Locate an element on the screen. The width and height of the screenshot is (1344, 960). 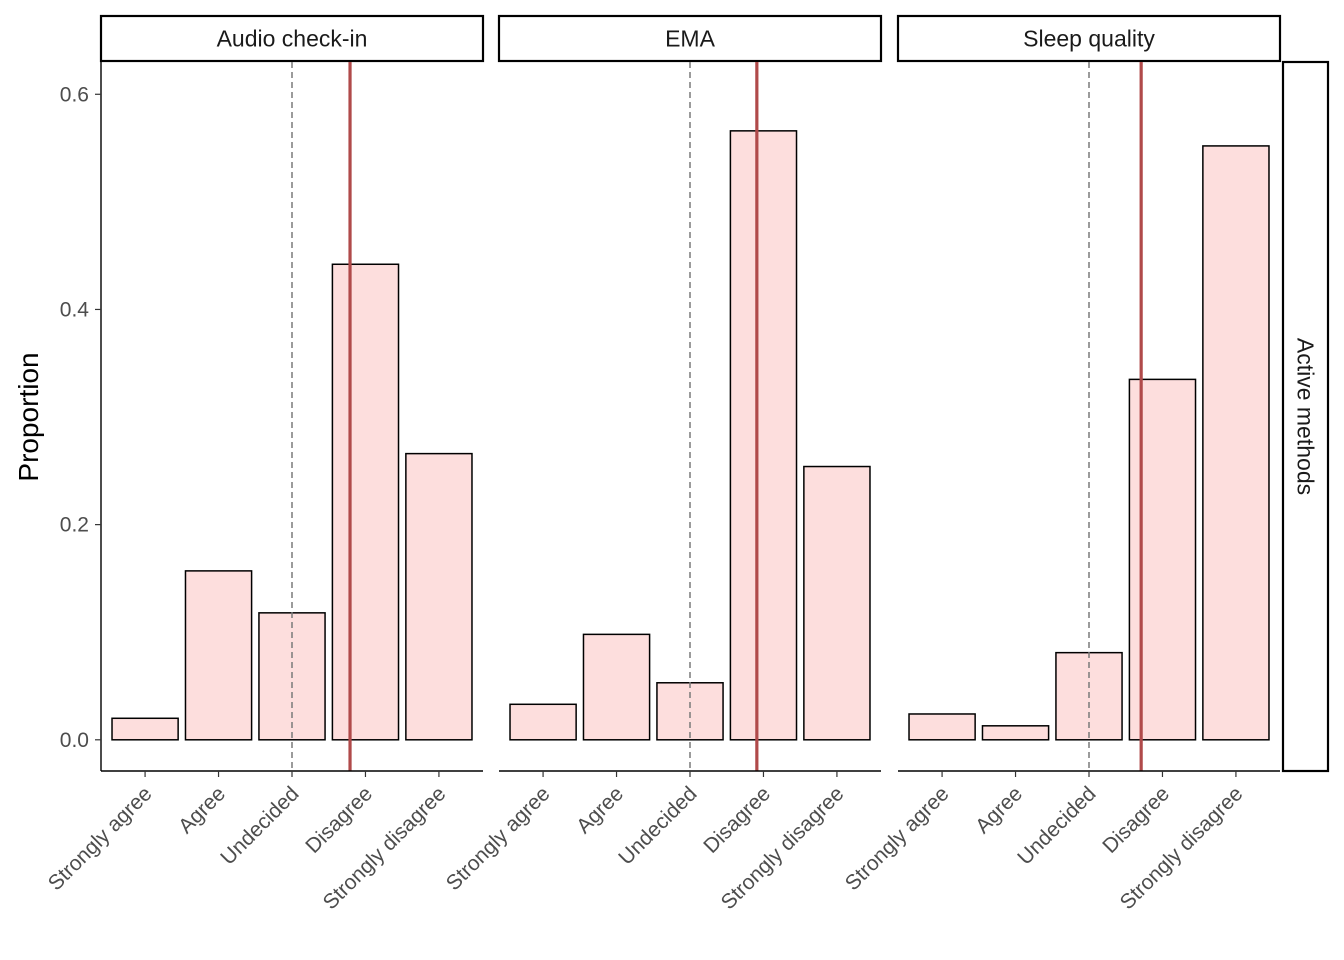
facet-strip-label: Sleep quality is located at coordinates (1089, 39).